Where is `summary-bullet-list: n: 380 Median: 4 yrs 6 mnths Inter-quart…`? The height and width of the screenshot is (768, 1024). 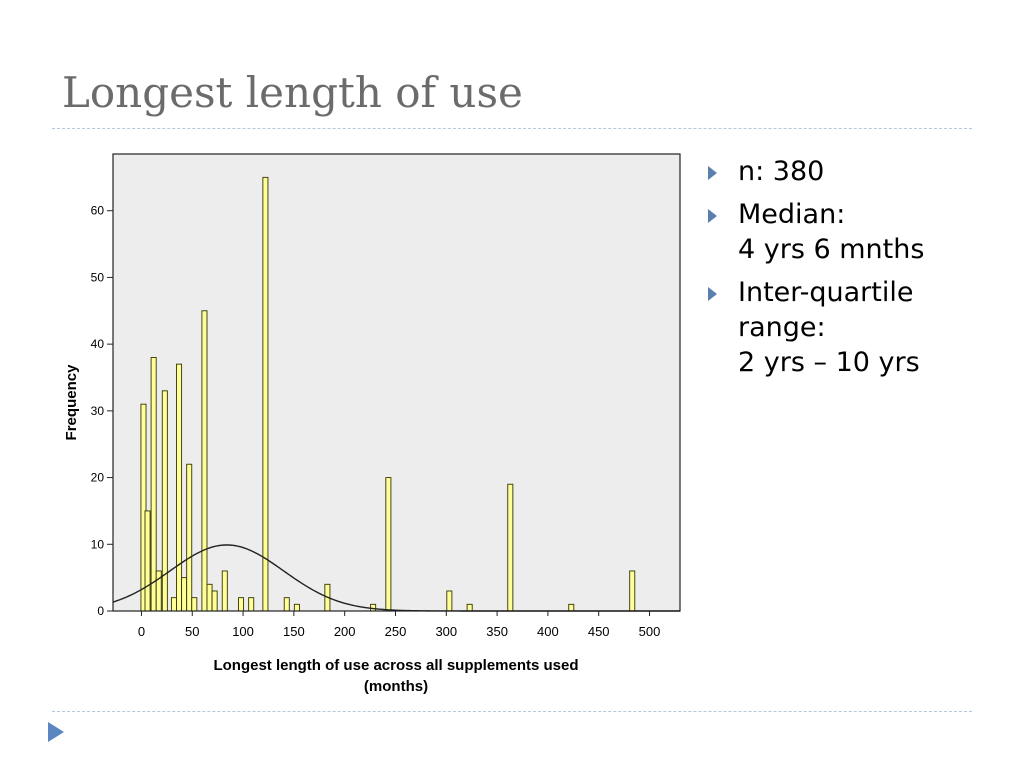
summary-bullet-list: n: 380 Median: 4 yrs 6 mnths Inter-quart… is located at coordinates (858, 271).